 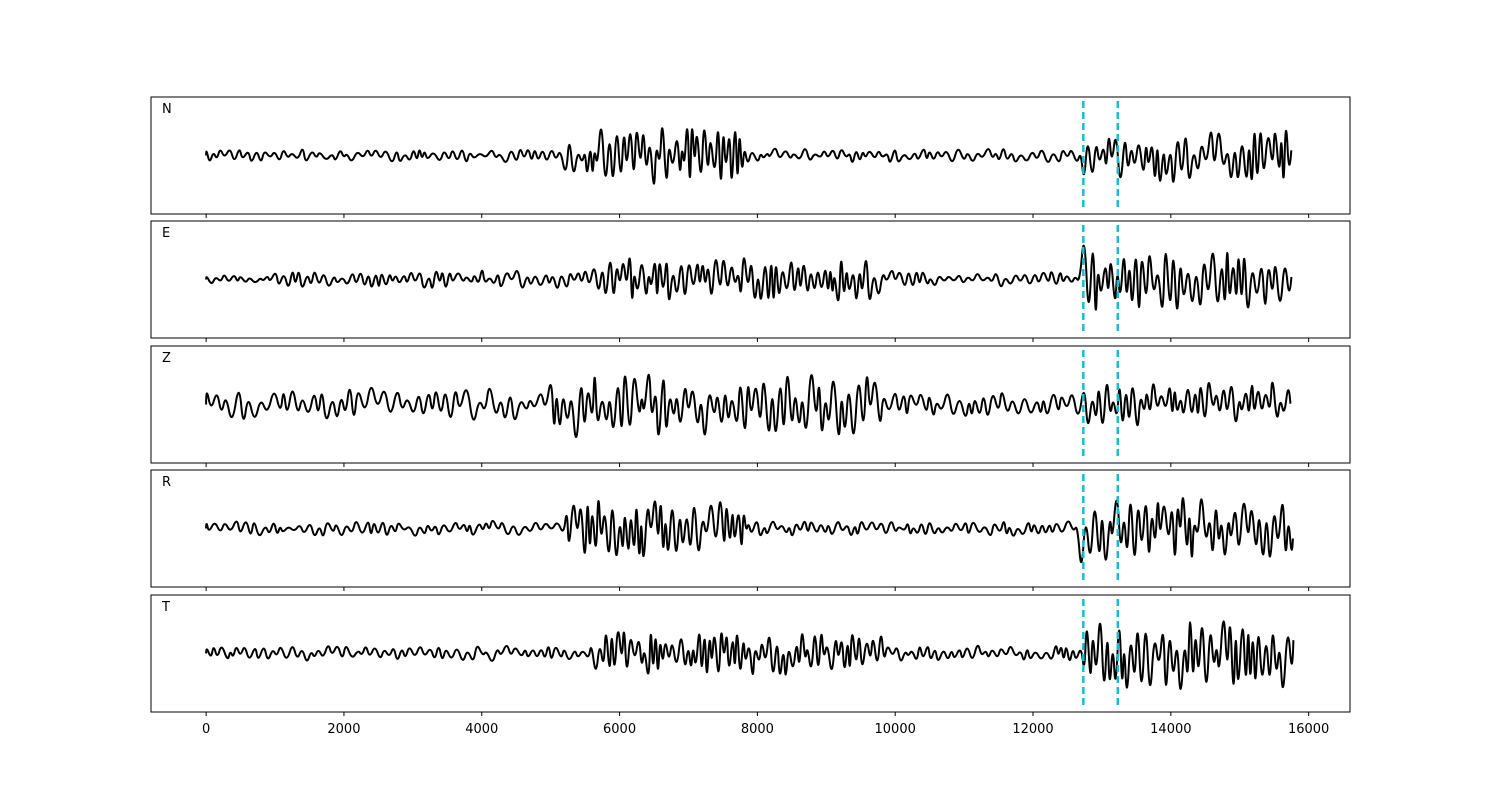 I want to click on x-tick-label: 8000, so click(x=757, y=729).